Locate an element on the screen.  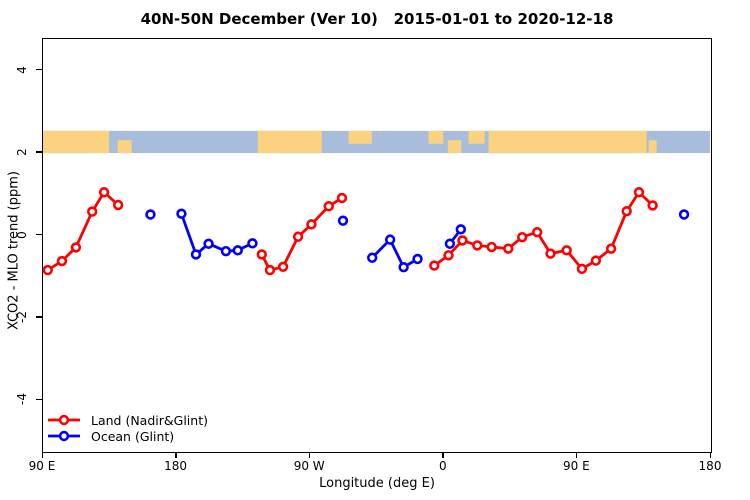
x-axis-label: Longitude (deg E) is located at coordinates (377, 483).